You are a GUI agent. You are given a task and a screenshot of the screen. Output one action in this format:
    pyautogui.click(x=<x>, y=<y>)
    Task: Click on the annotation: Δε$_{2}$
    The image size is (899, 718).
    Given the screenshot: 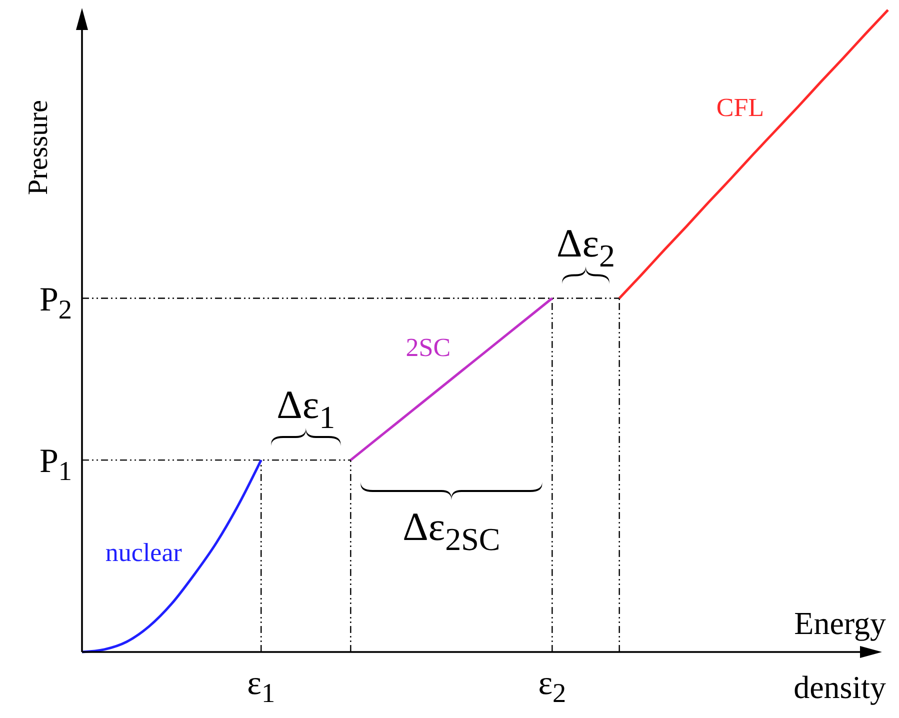 What is the action you would take?
    pyautogui.click(x=586, y=246)
    